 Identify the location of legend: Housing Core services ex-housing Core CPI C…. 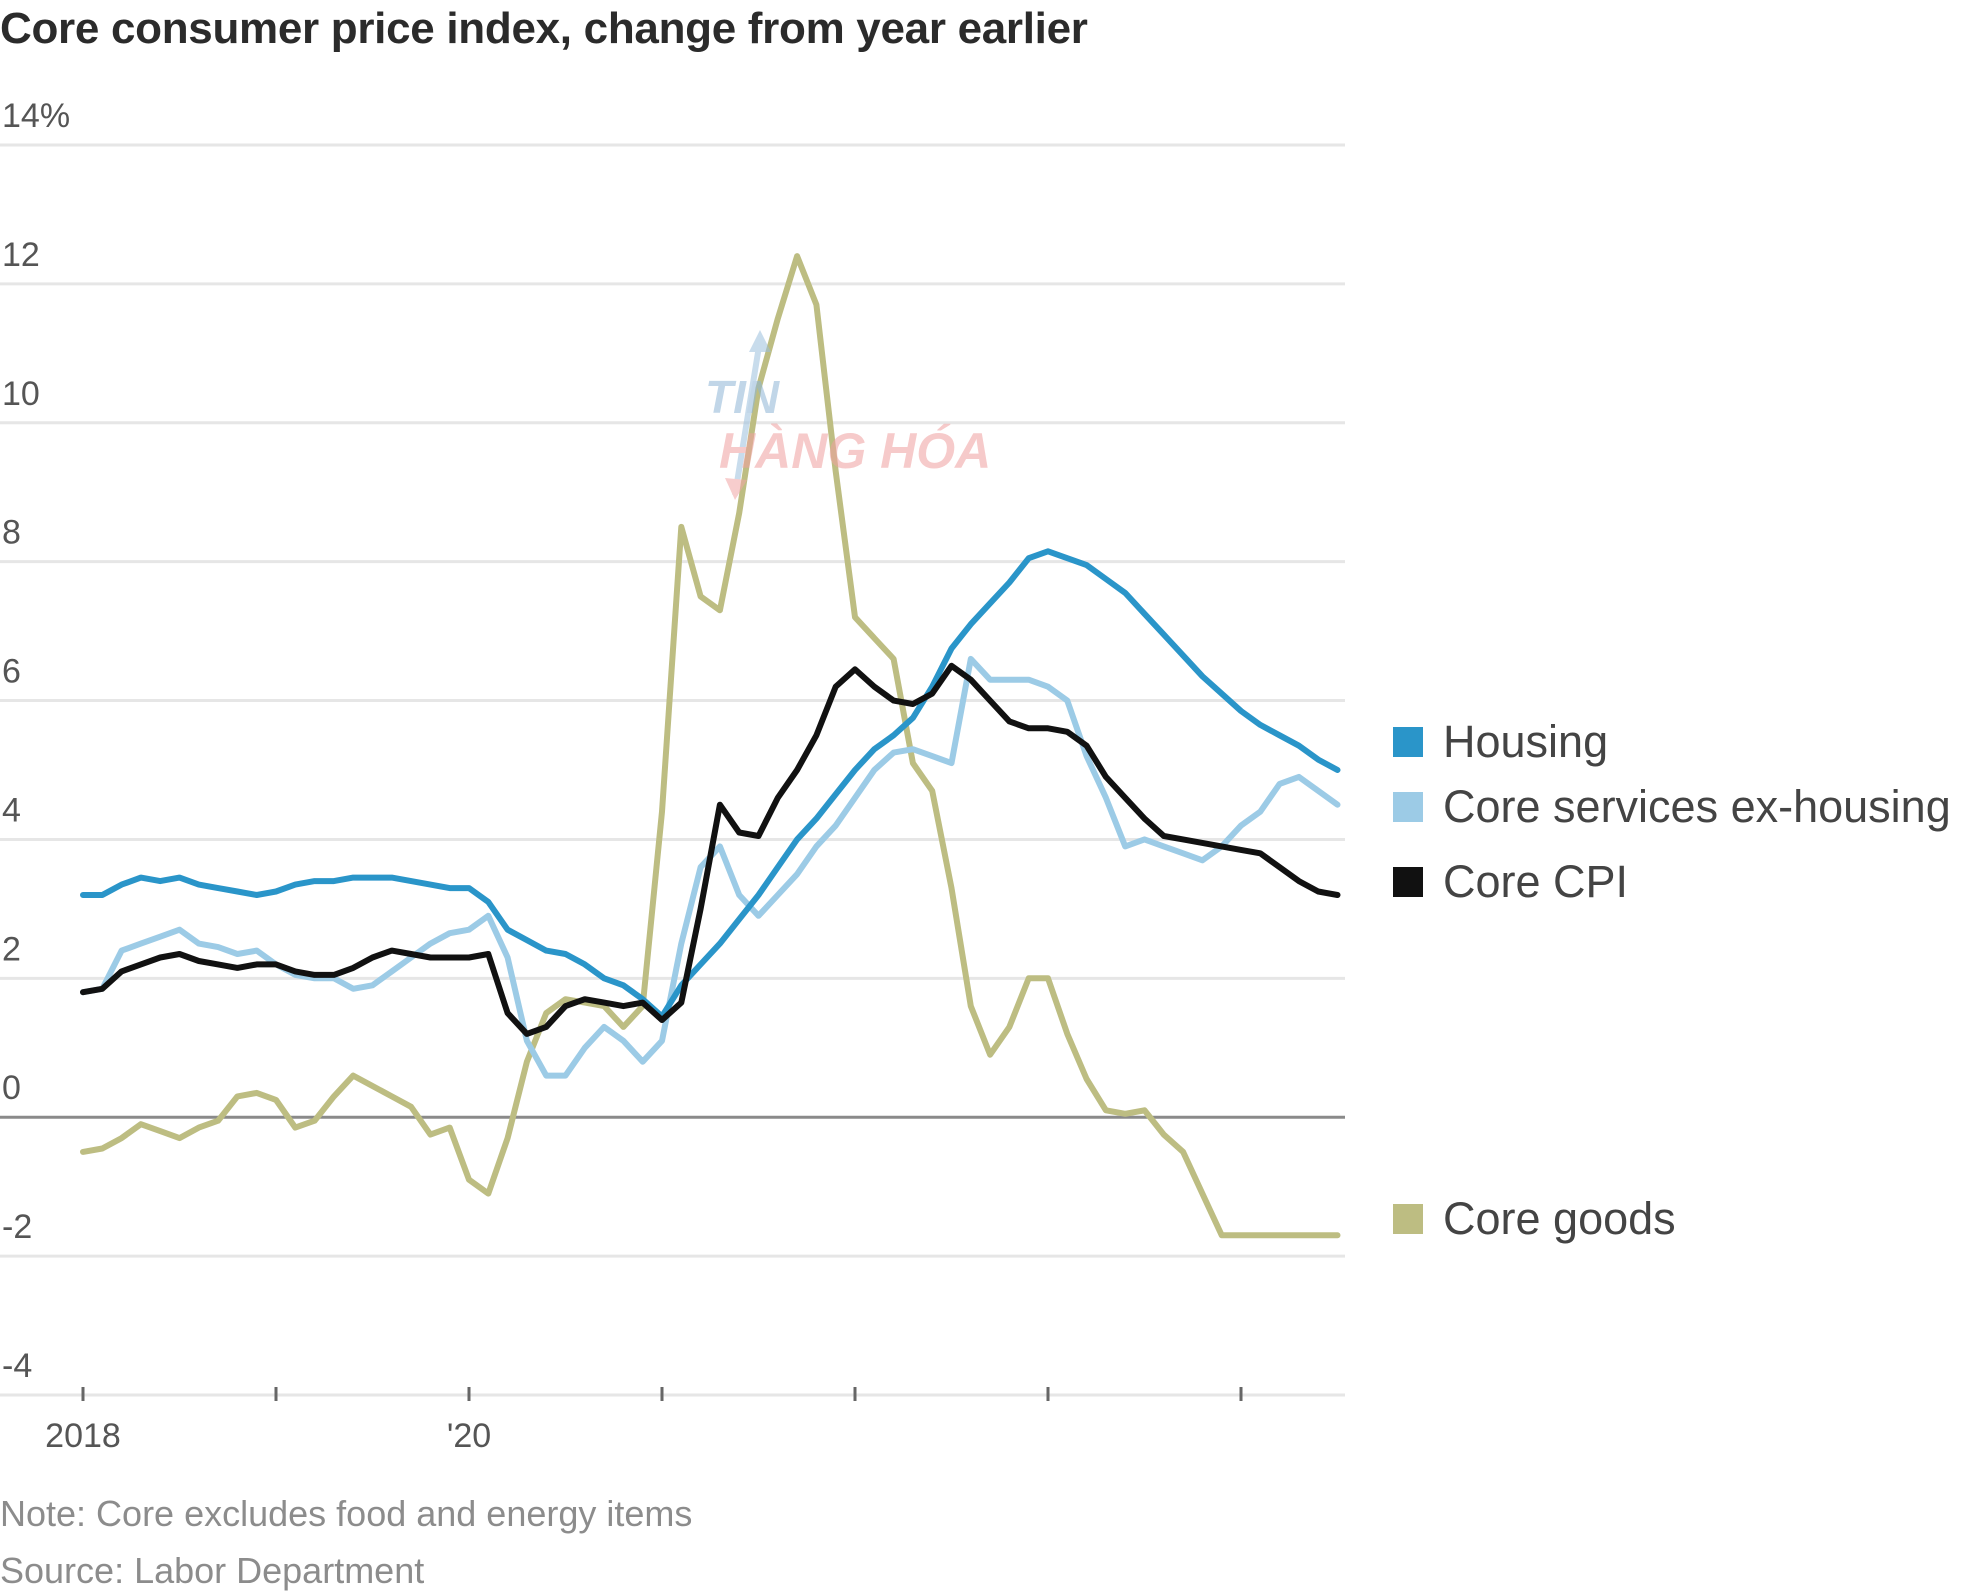
(1672, 980).